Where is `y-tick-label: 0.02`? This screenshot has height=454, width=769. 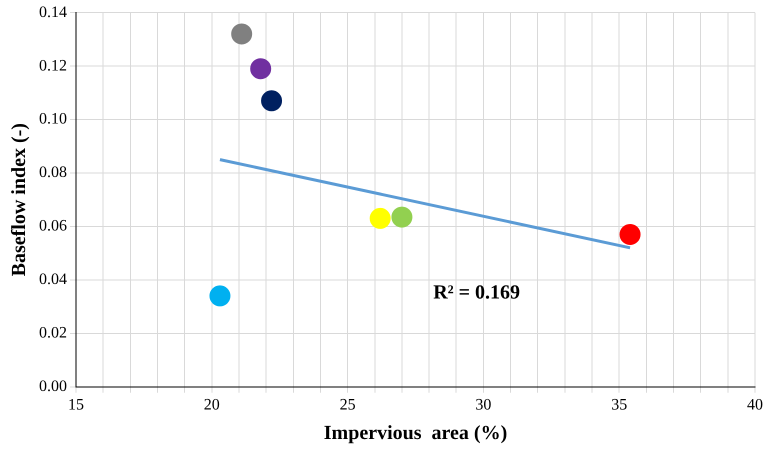
y-tick-label: 0.02 is located at coordinates (53, 333).